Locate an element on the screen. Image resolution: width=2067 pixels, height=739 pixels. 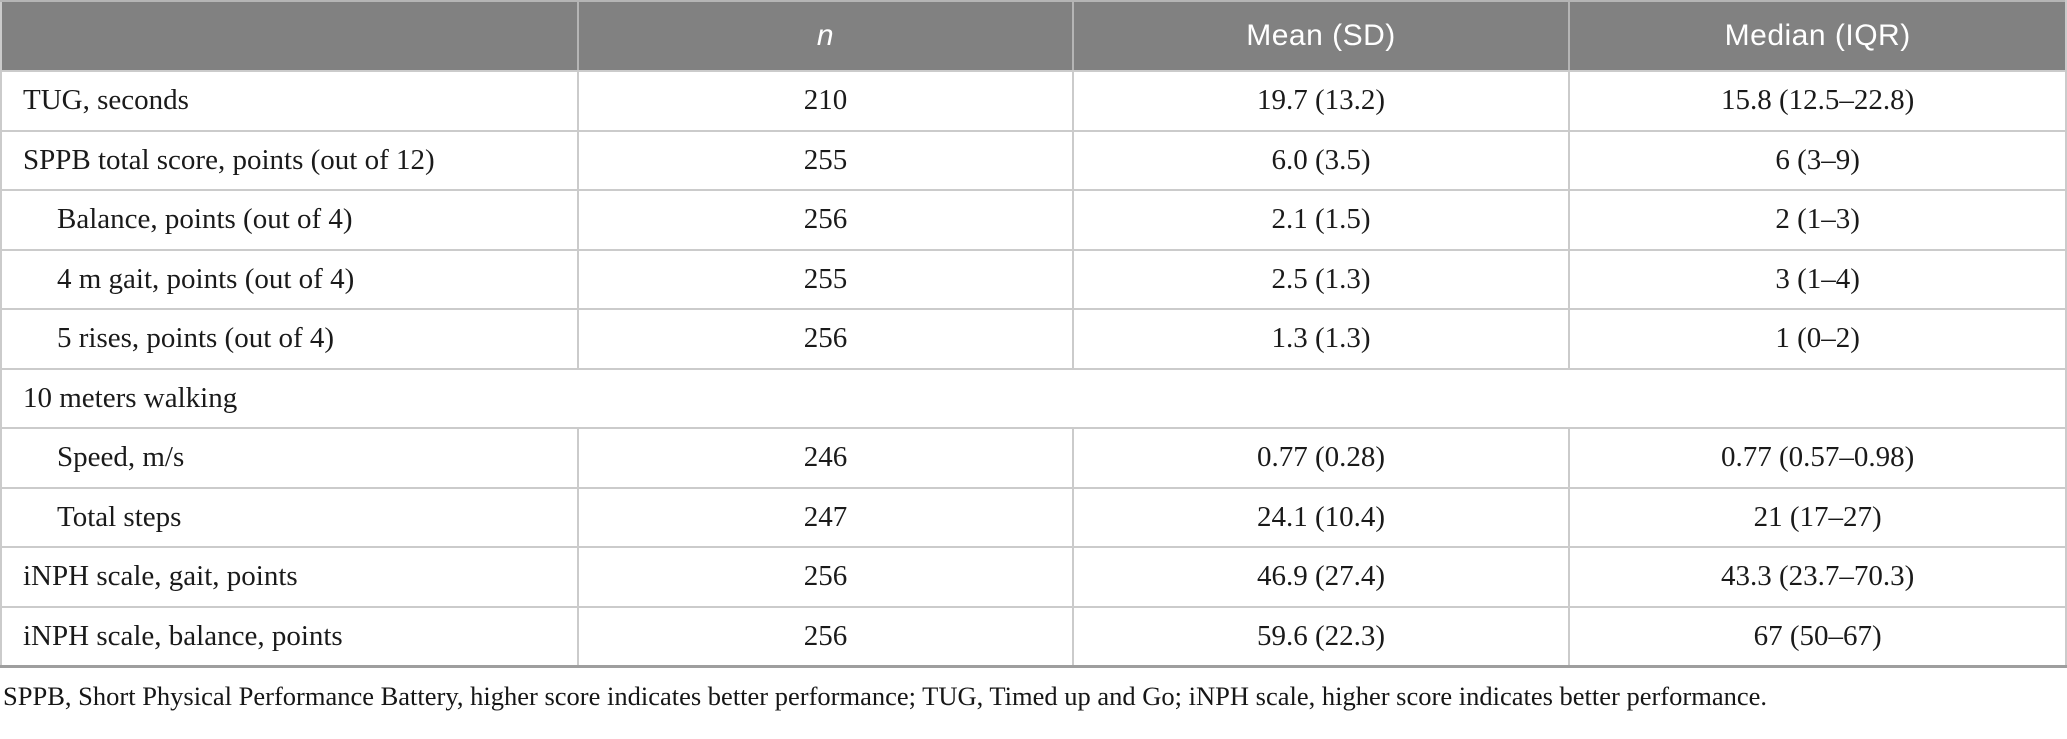
row-label: 5 rises, points (out of 4) is located at coordinates (290, 339).